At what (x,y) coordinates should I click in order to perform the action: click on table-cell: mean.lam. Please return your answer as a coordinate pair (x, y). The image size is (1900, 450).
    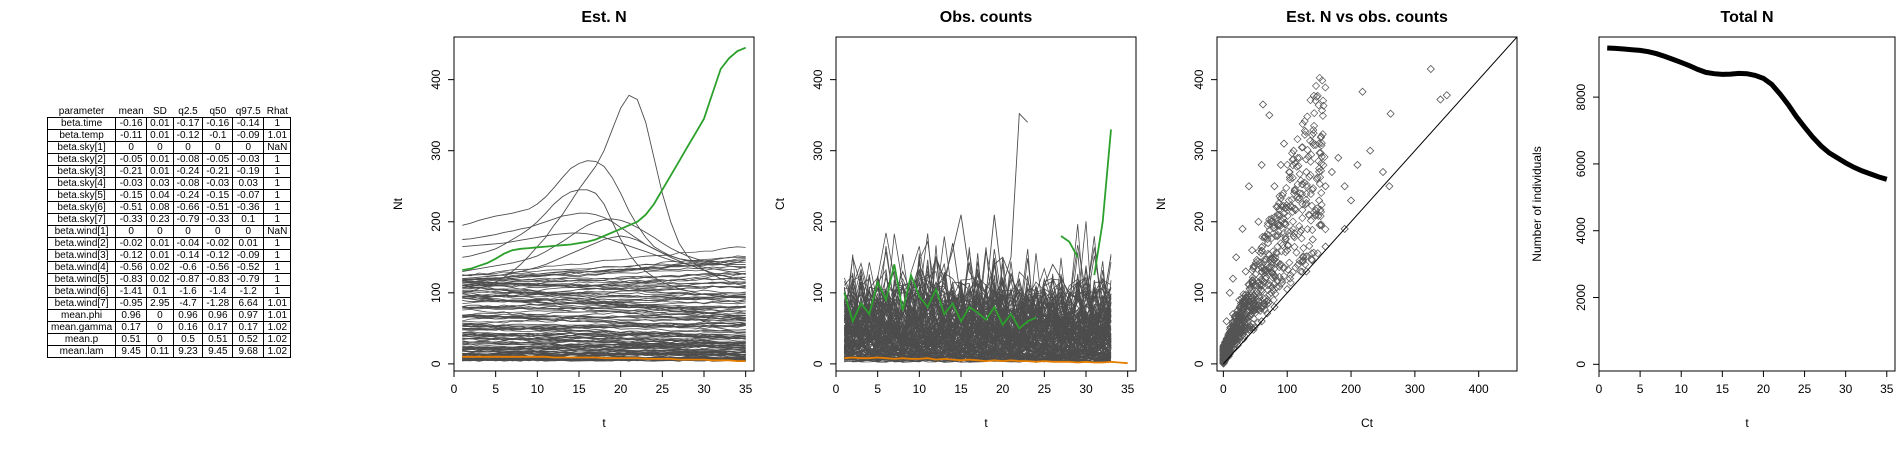
    Looking at the image, I should click on (81, 351).